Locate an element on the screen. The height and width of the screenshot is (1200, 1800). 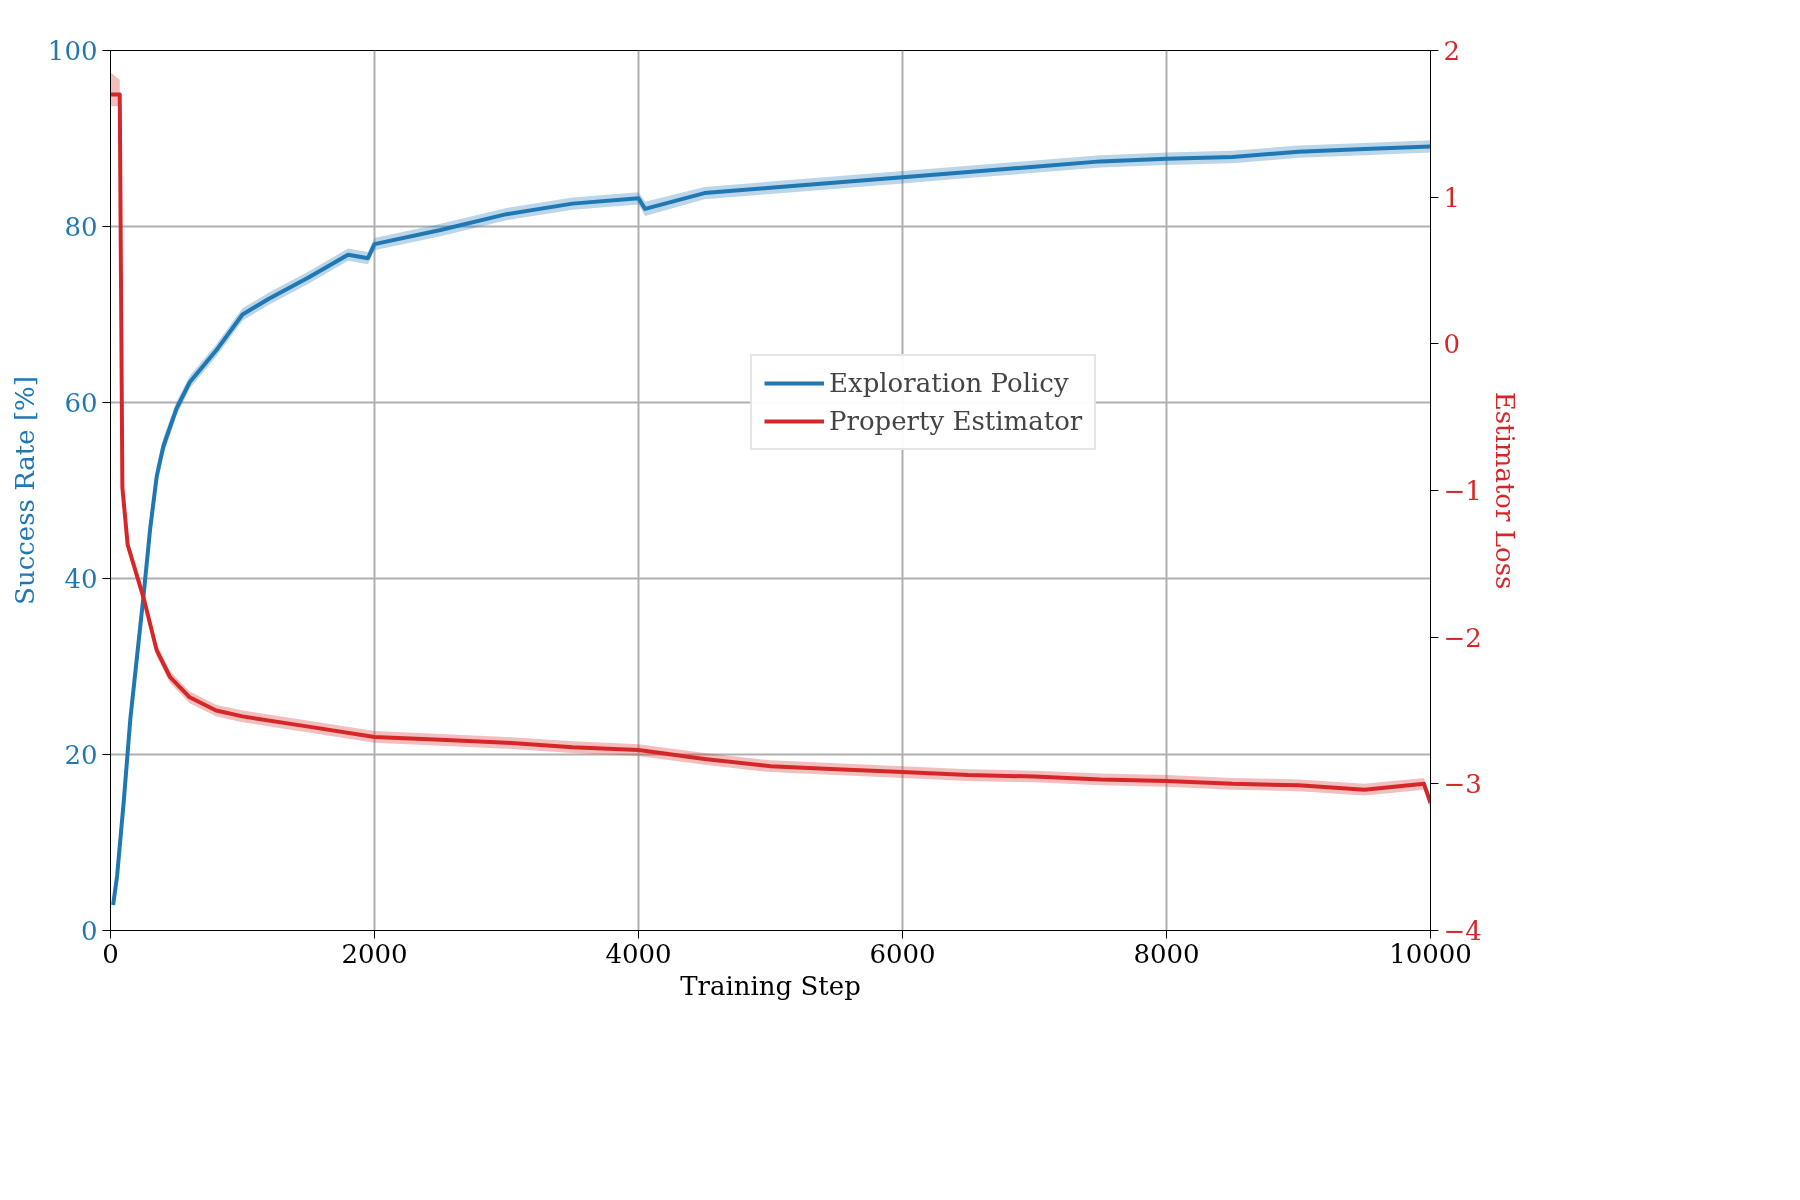
y2-tick-label: 1 is located at coordinates (1452, 197).